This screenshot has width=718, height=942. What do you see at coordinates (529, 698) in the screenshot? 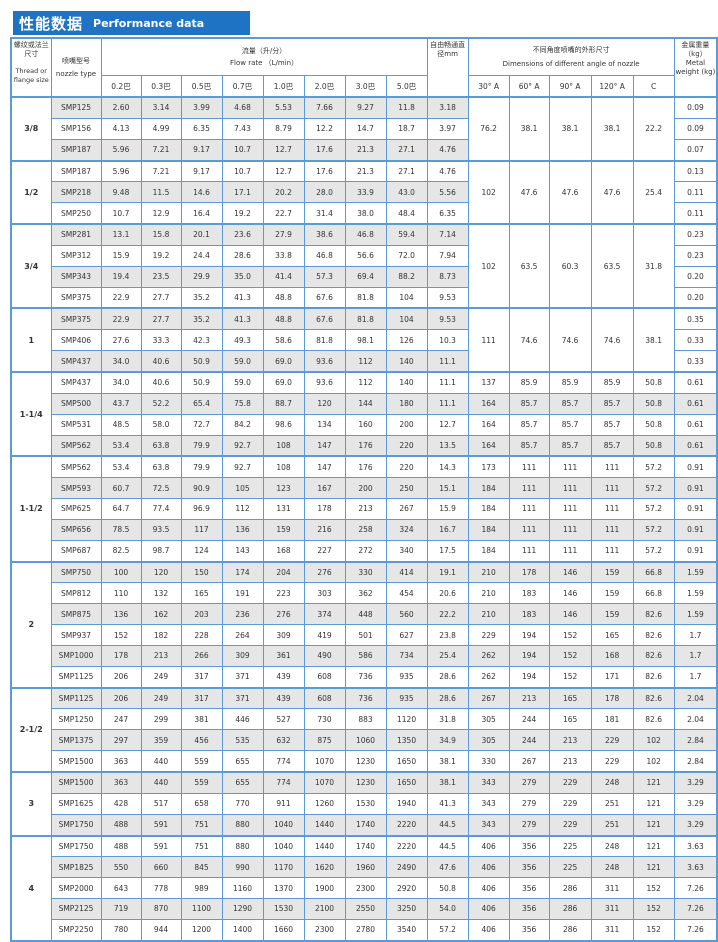
I see `dimension-cell: 213` at bounding box center [529, 698].